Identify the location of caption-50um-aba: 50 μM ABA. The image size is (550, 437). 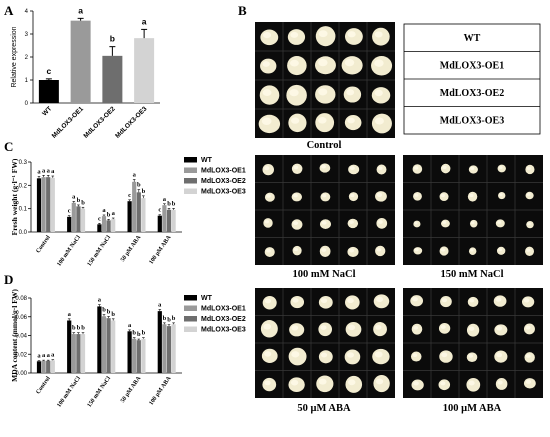
(324, 408).